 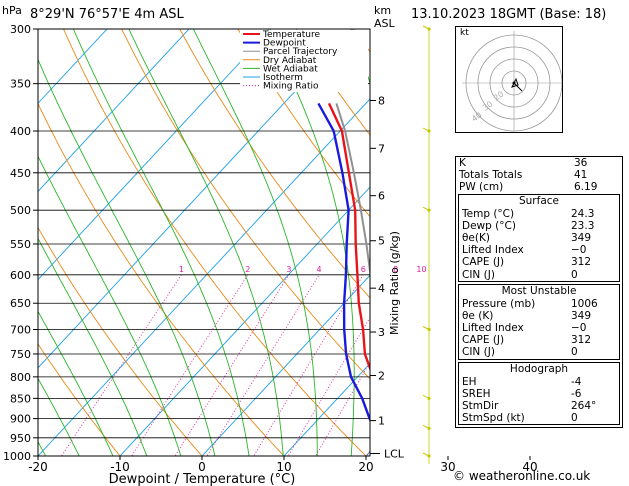 What do you see at coordinates (288, 269) in the screenshot?
I see `mixing-ratio-label: 3` at bounding box center [288, 269].